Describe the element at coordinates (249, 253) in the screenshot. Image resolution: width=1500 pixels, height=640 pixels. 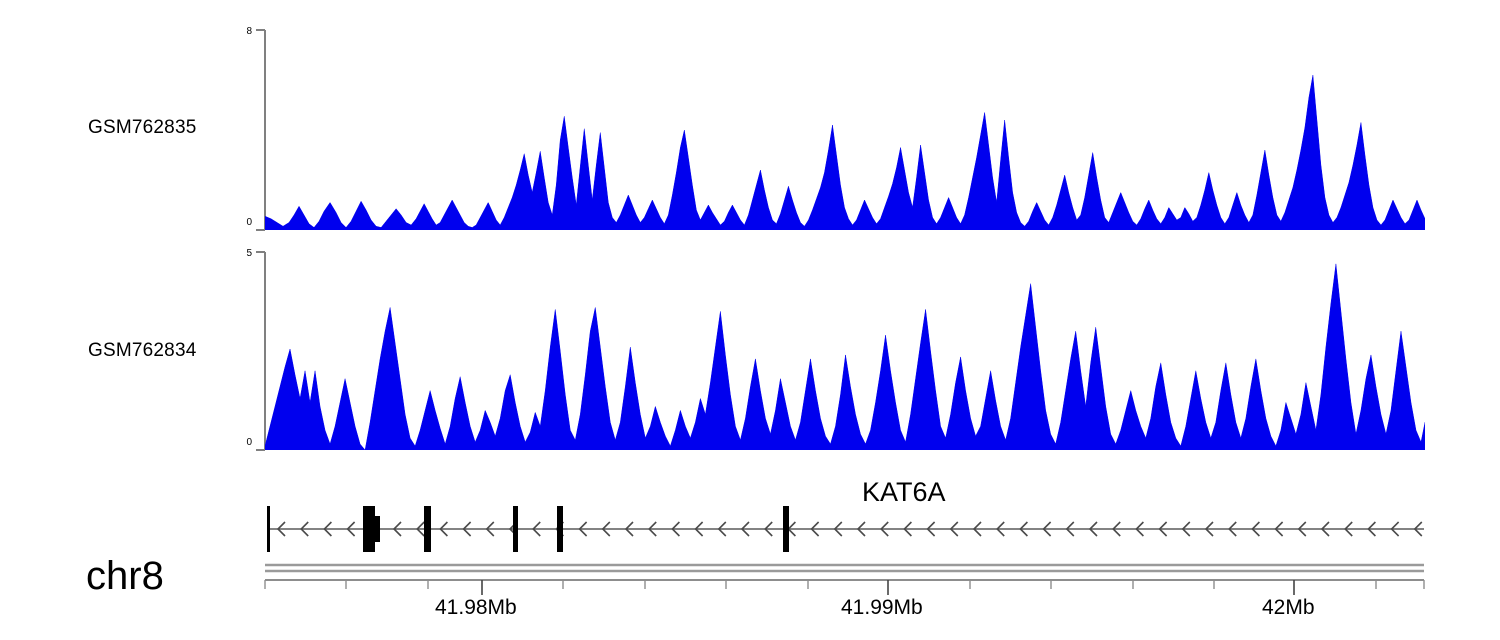
I see `track2-ytick-max: 5` at that location.